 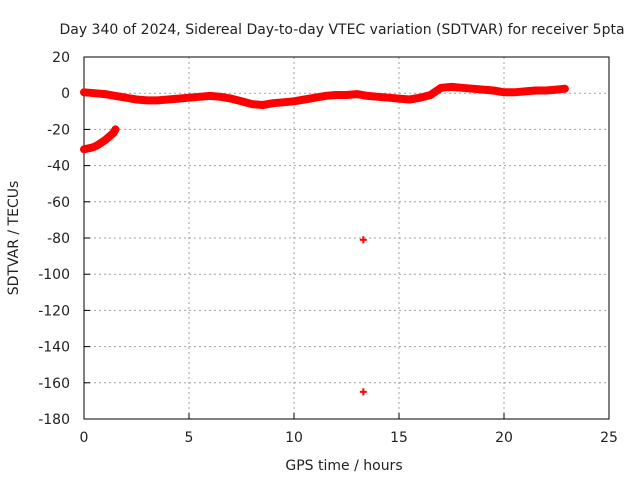 What do you see at coordinates (54, 420) in the screenshot?
I see `y-tick-label-10: -180` at bounding box center [54, 420].